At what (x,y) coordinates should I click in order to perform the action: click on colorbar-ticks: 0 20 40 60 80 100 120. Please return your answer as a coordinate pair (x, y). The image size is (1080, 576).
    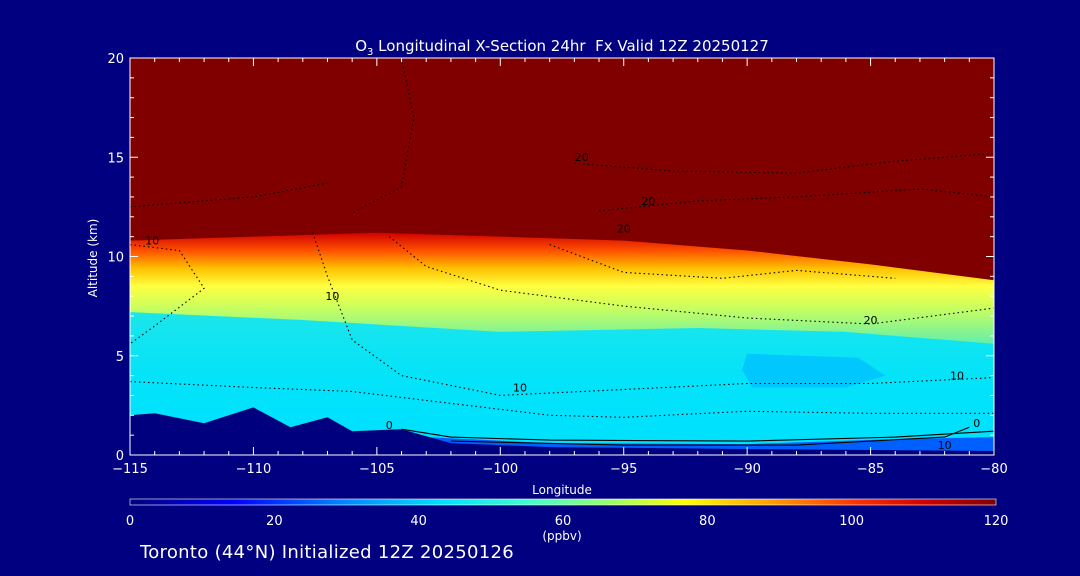
    Looking at the image, I should click on (567, 521).